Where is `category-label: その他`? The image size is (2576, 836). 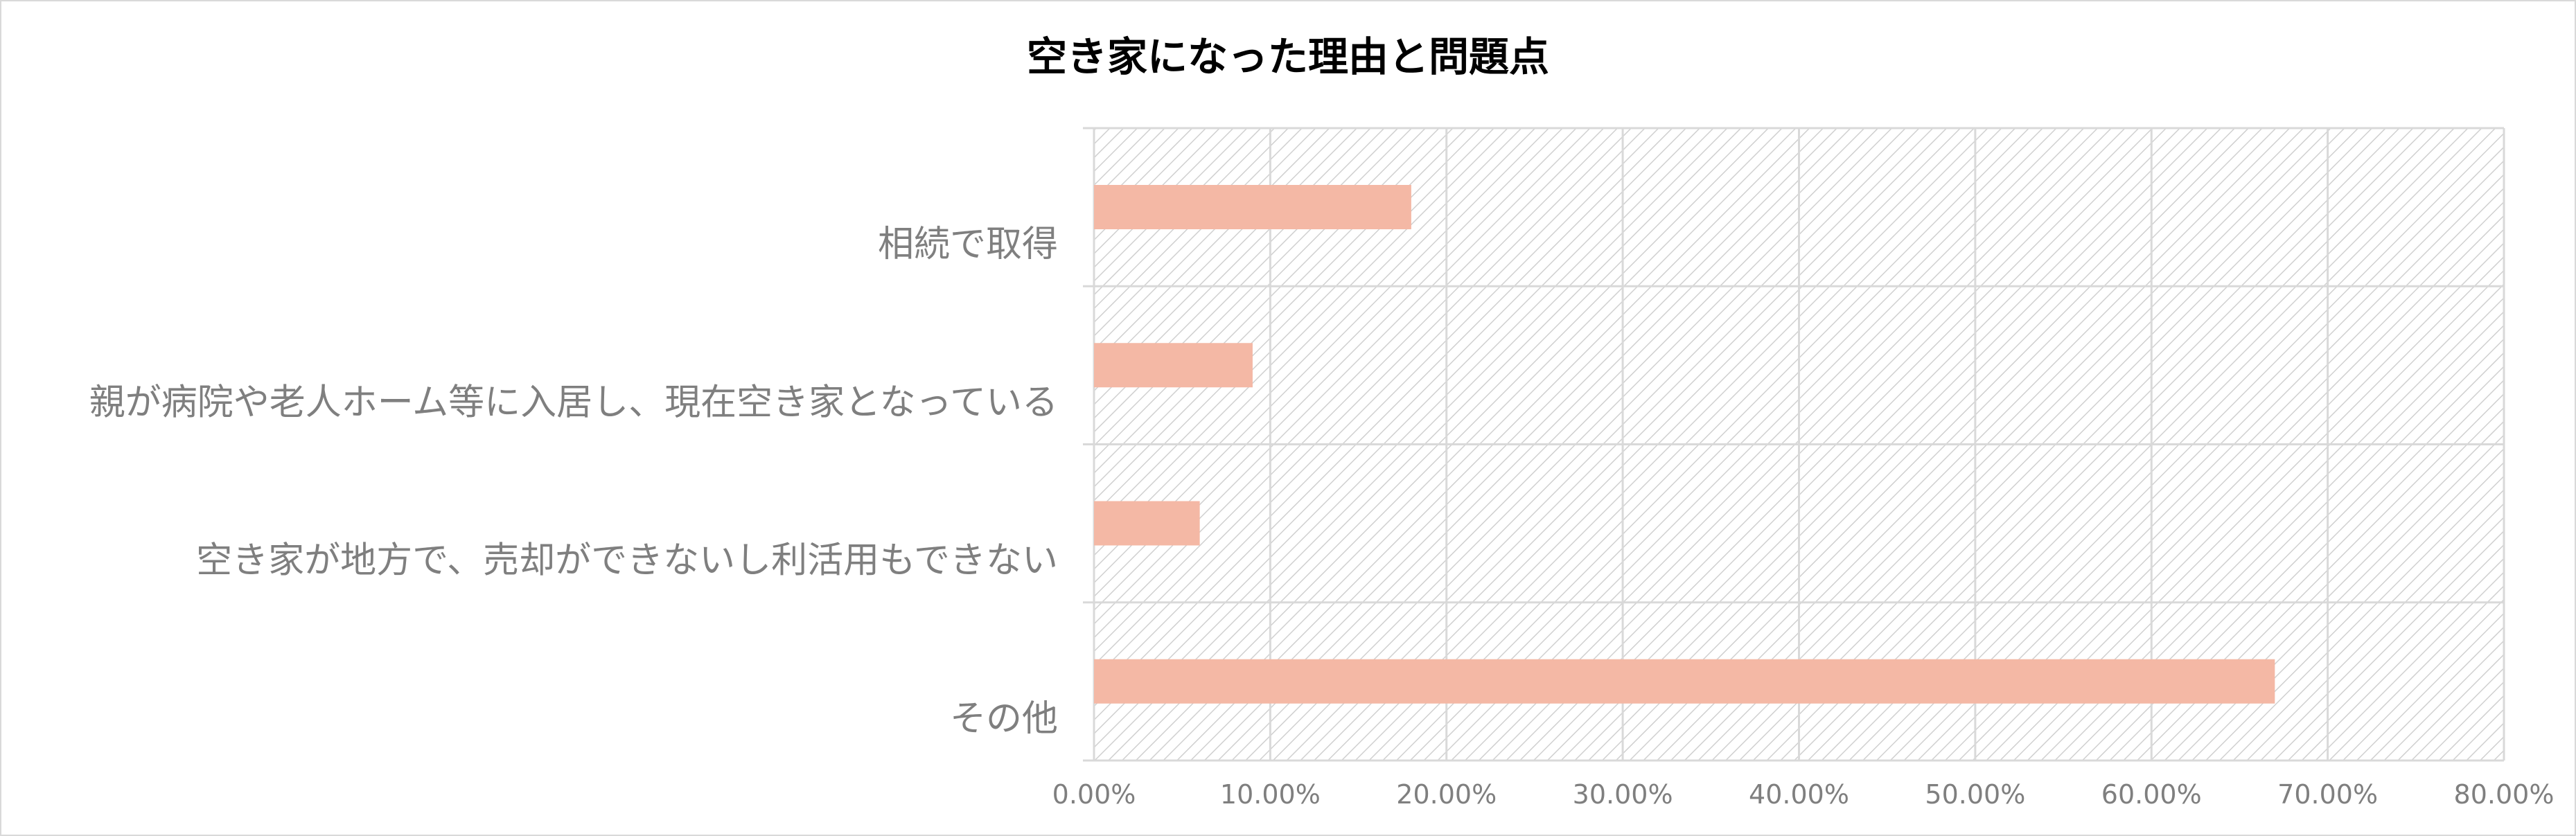 category-label: その他 is located at coordinates (1004, 719).